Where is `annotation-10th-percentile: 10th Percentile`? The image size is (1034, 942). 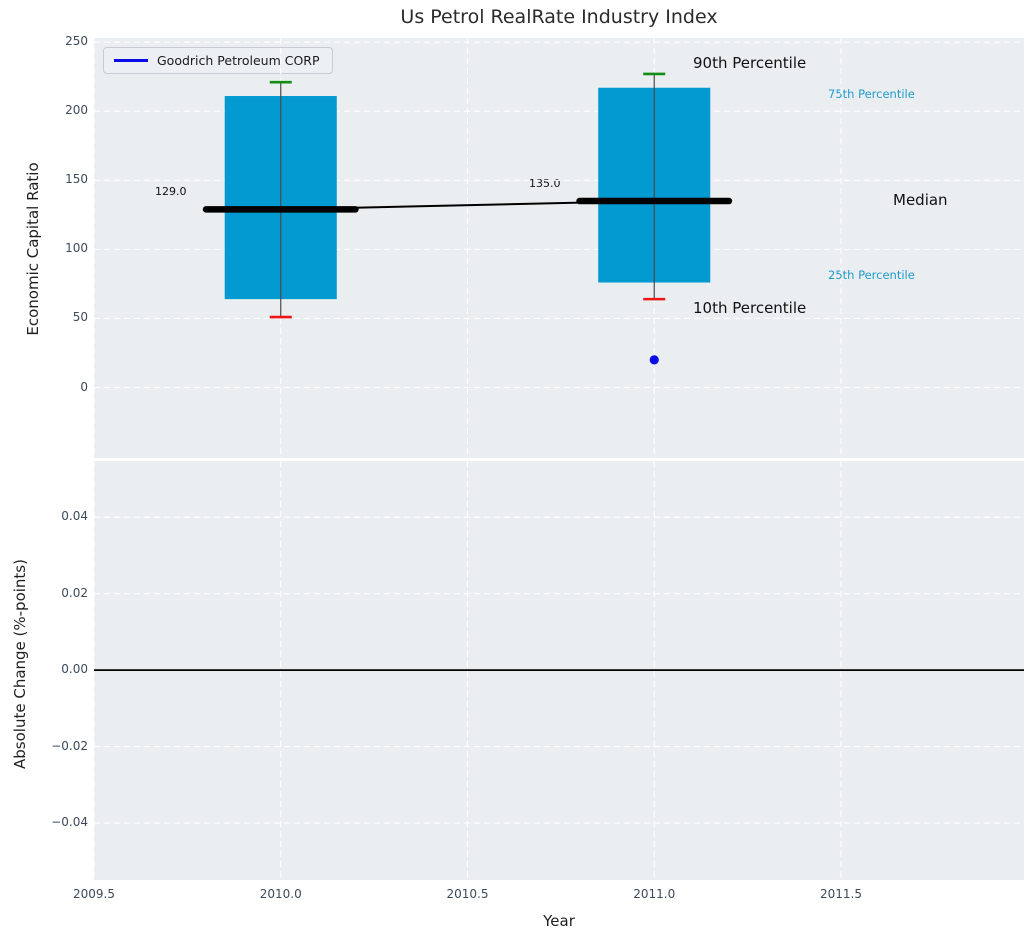
annotation-10th-percentile: 10th Percentile is located at coordinates (750, 308).